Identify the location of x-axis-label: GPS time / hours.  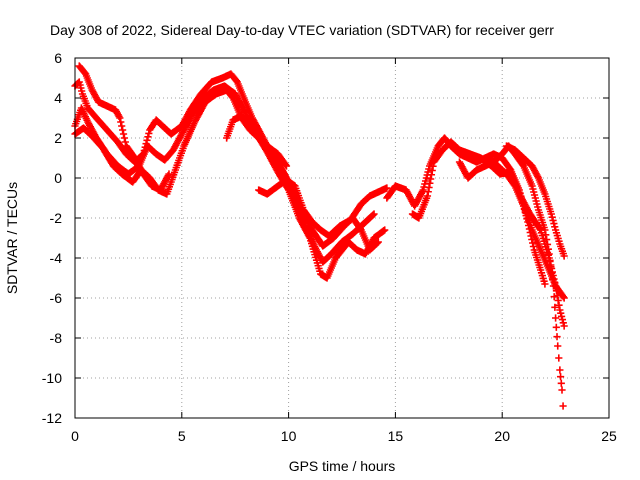
(342, 466).